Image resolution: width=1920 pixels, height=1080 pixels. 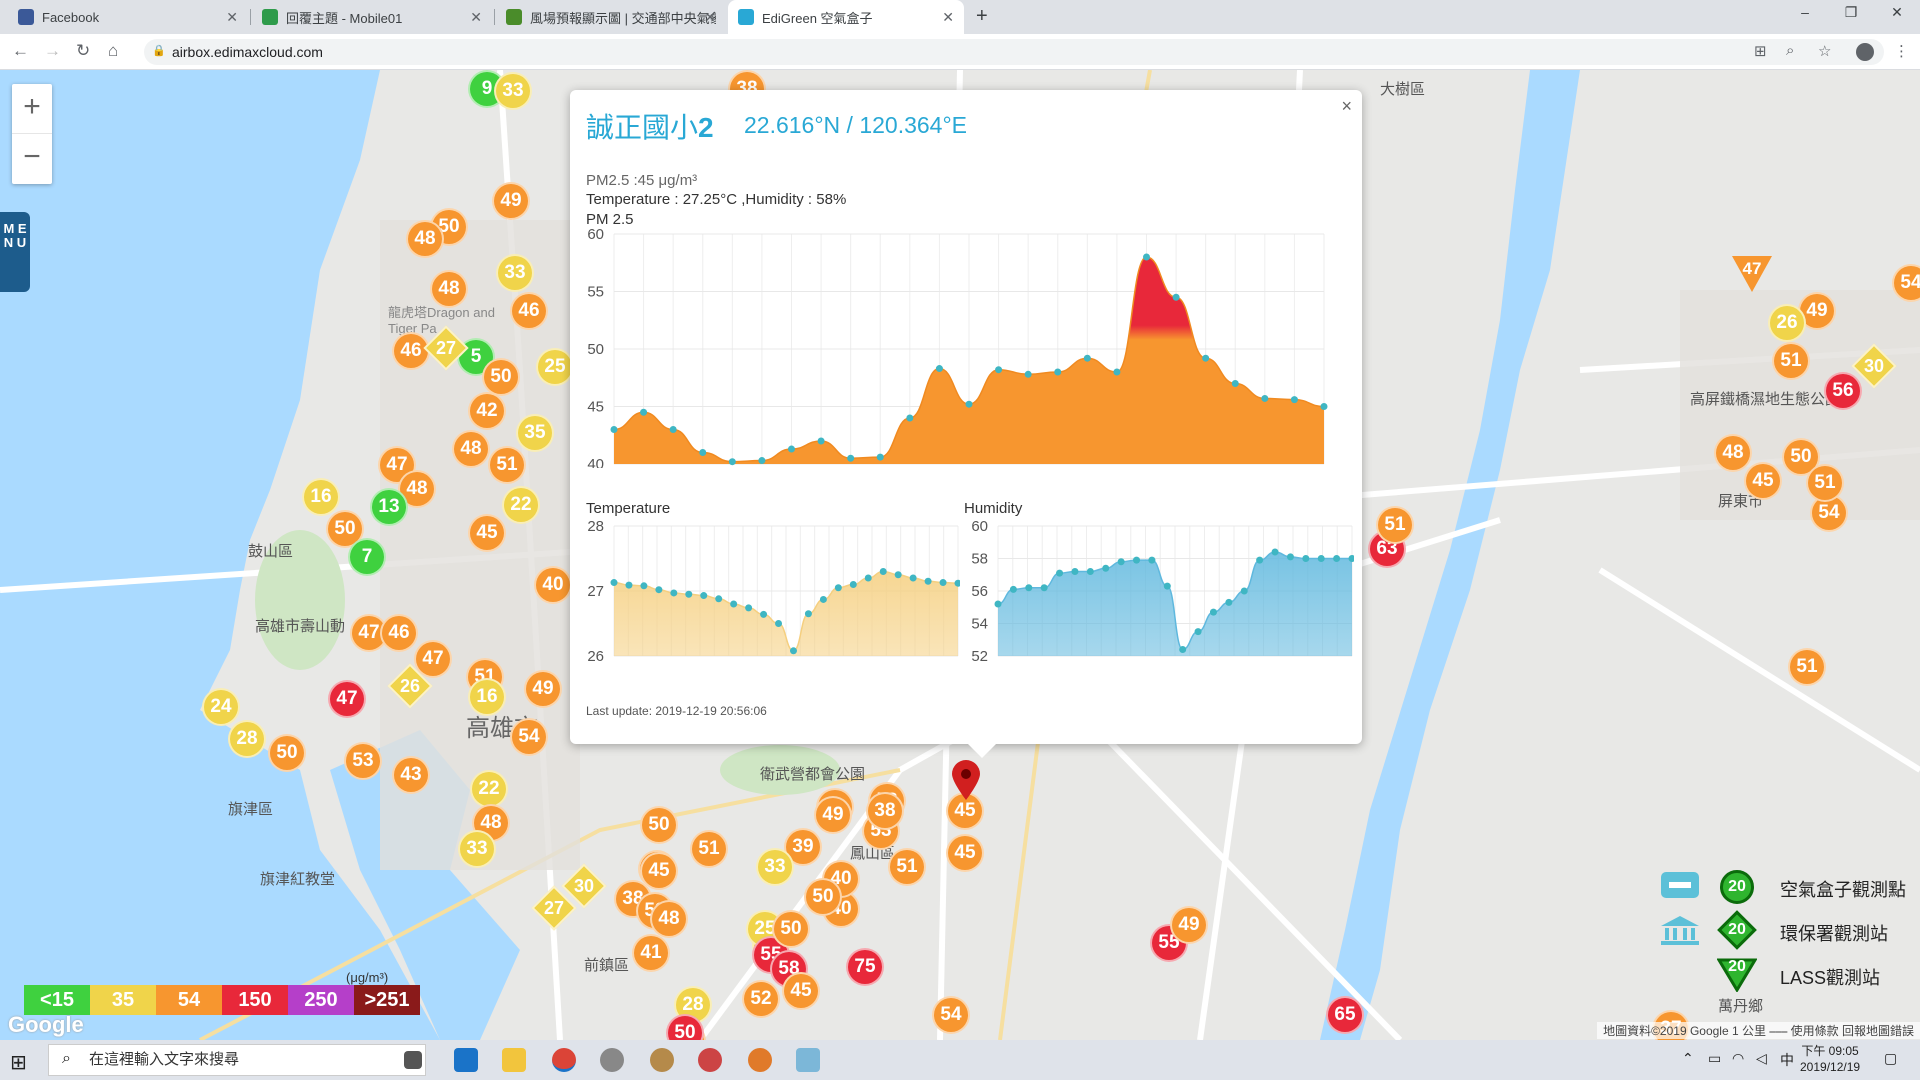 What do you see at coordinates (15, 252) in the screenshot?
I see `menu-button: M E N U` at bounding box center [15, 252].